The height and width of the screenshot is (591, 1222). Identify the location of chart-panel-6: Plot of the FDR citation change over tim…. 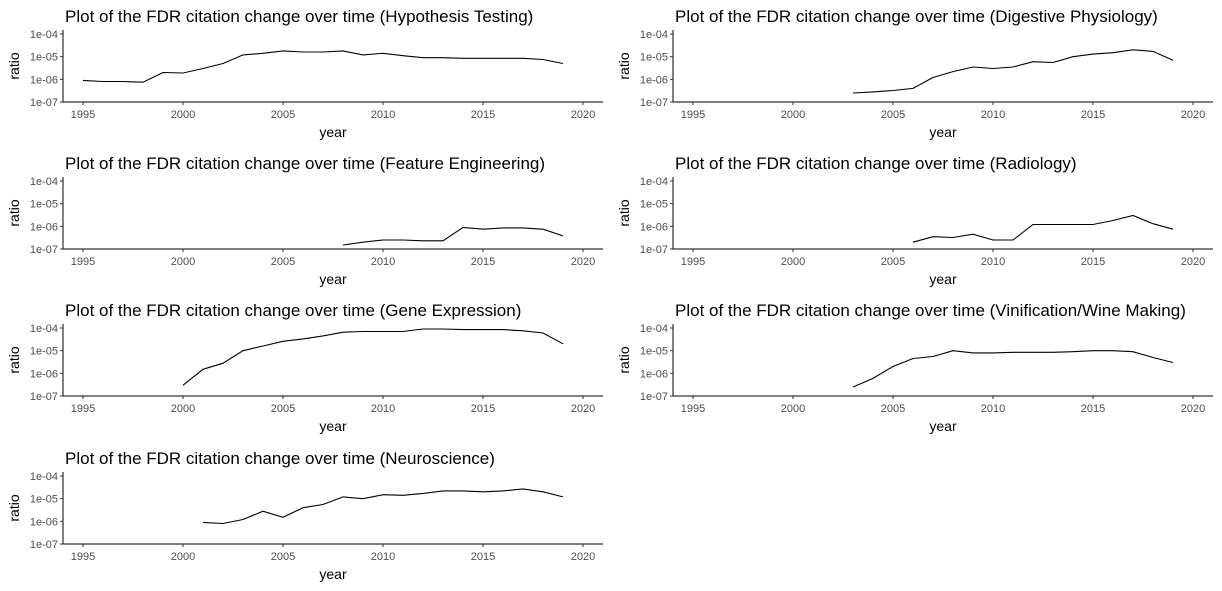
(914, 367).